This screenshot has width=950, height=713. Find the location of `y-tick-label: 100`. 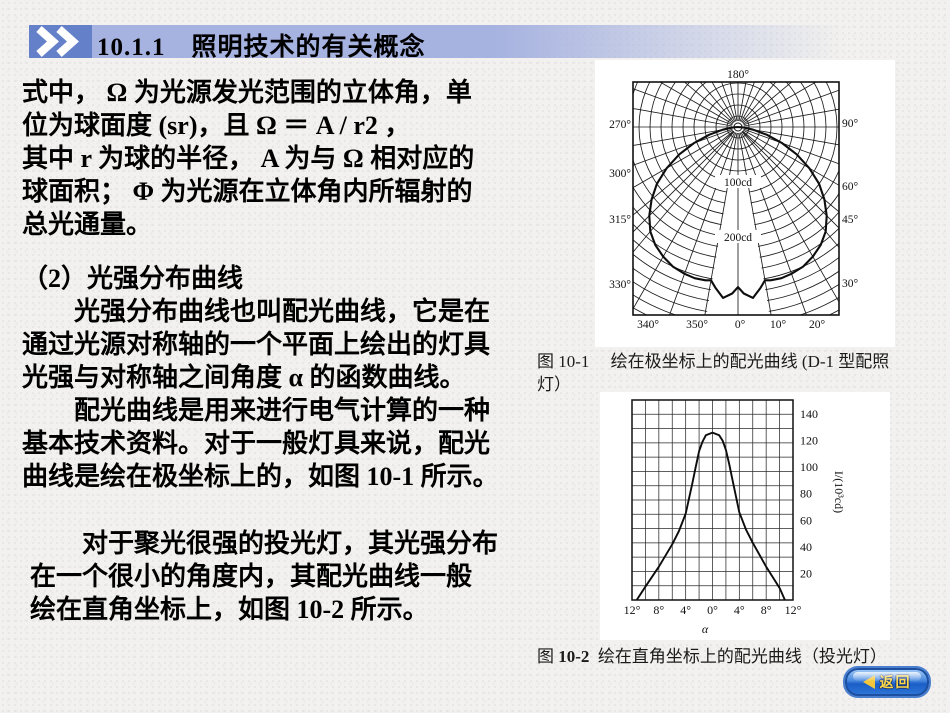

y-tick-label: 100 is located at coordinates (809, 467).